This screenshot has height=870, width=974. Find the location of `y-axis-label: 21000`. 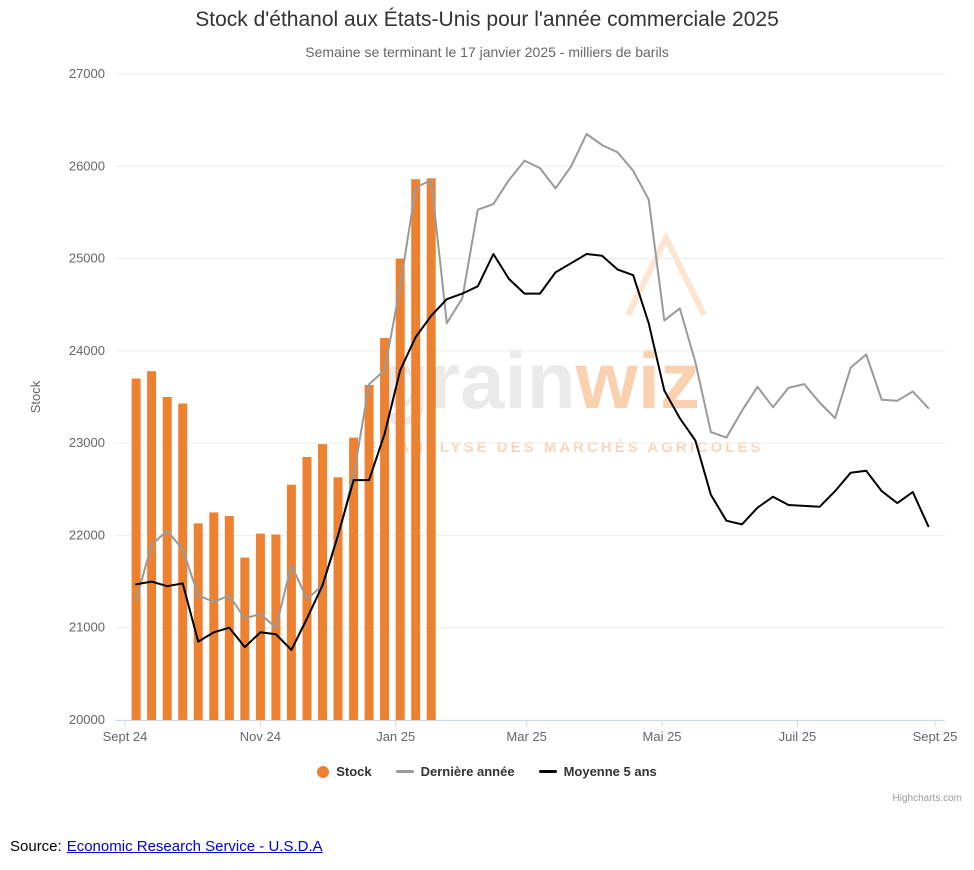

y-axis-label: 21000 is located at coordinates (87, 627).